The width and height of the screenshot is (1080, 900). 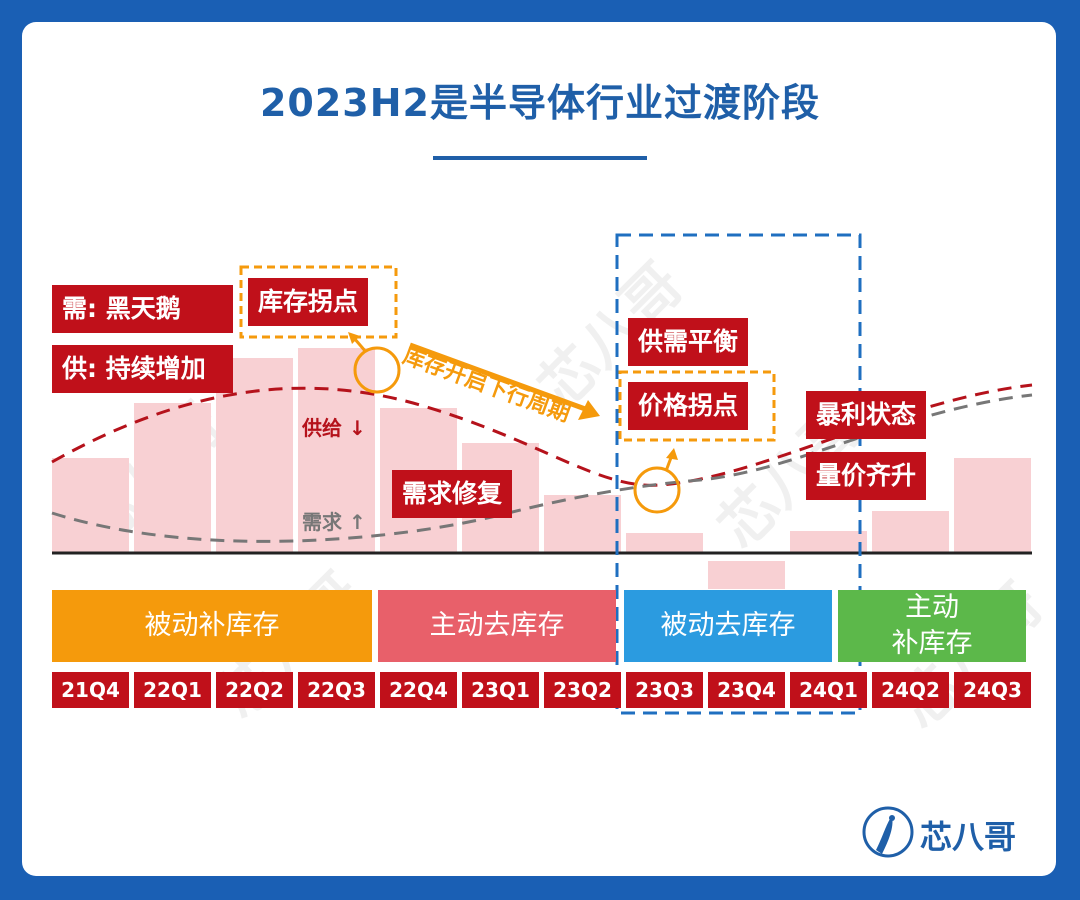 I want to click on quarter-label-24Q3: 24Q3, so click(x=992, y=690).